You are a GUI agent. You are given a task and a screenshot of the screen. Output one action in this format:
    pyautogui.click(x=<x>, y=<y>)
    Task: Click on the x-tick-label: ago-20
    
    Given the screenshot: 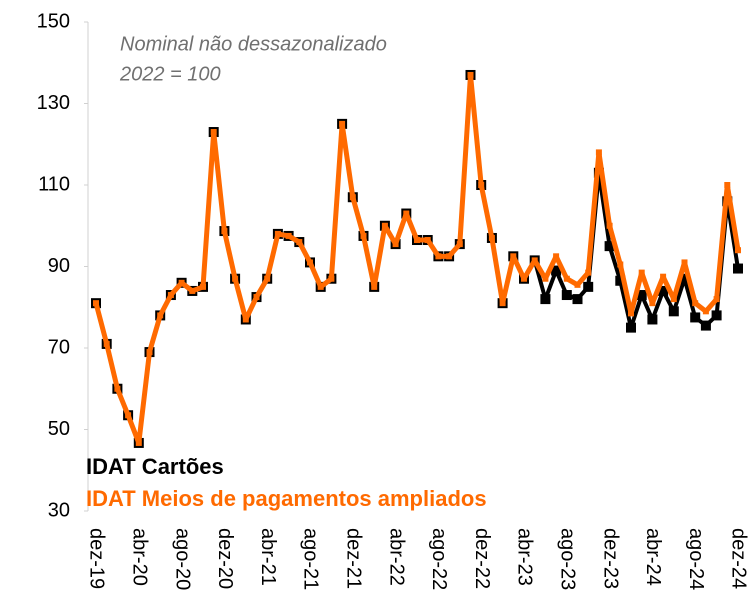 What is the action you would take?
    pyautogui.click(x=182, y=559)
    